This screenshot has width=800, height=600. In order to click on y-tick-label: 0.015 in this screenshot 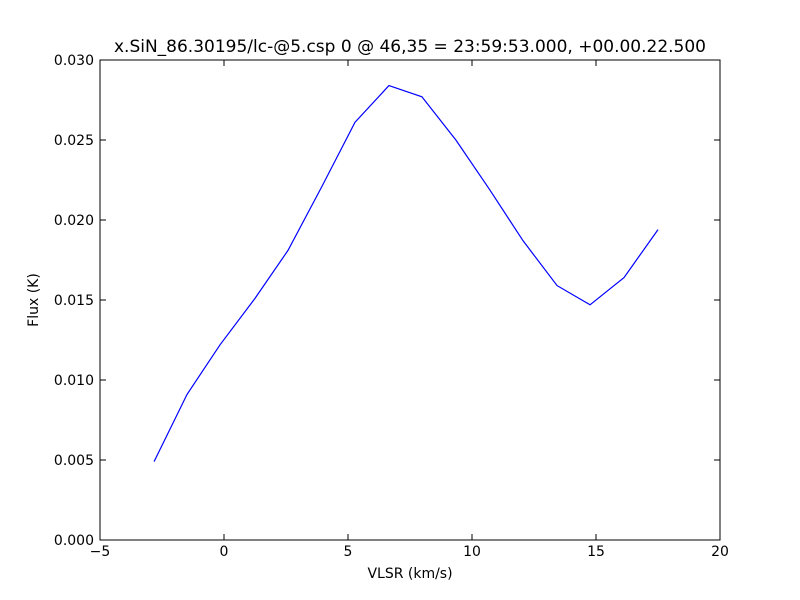, I will do `click(74, 301)`.